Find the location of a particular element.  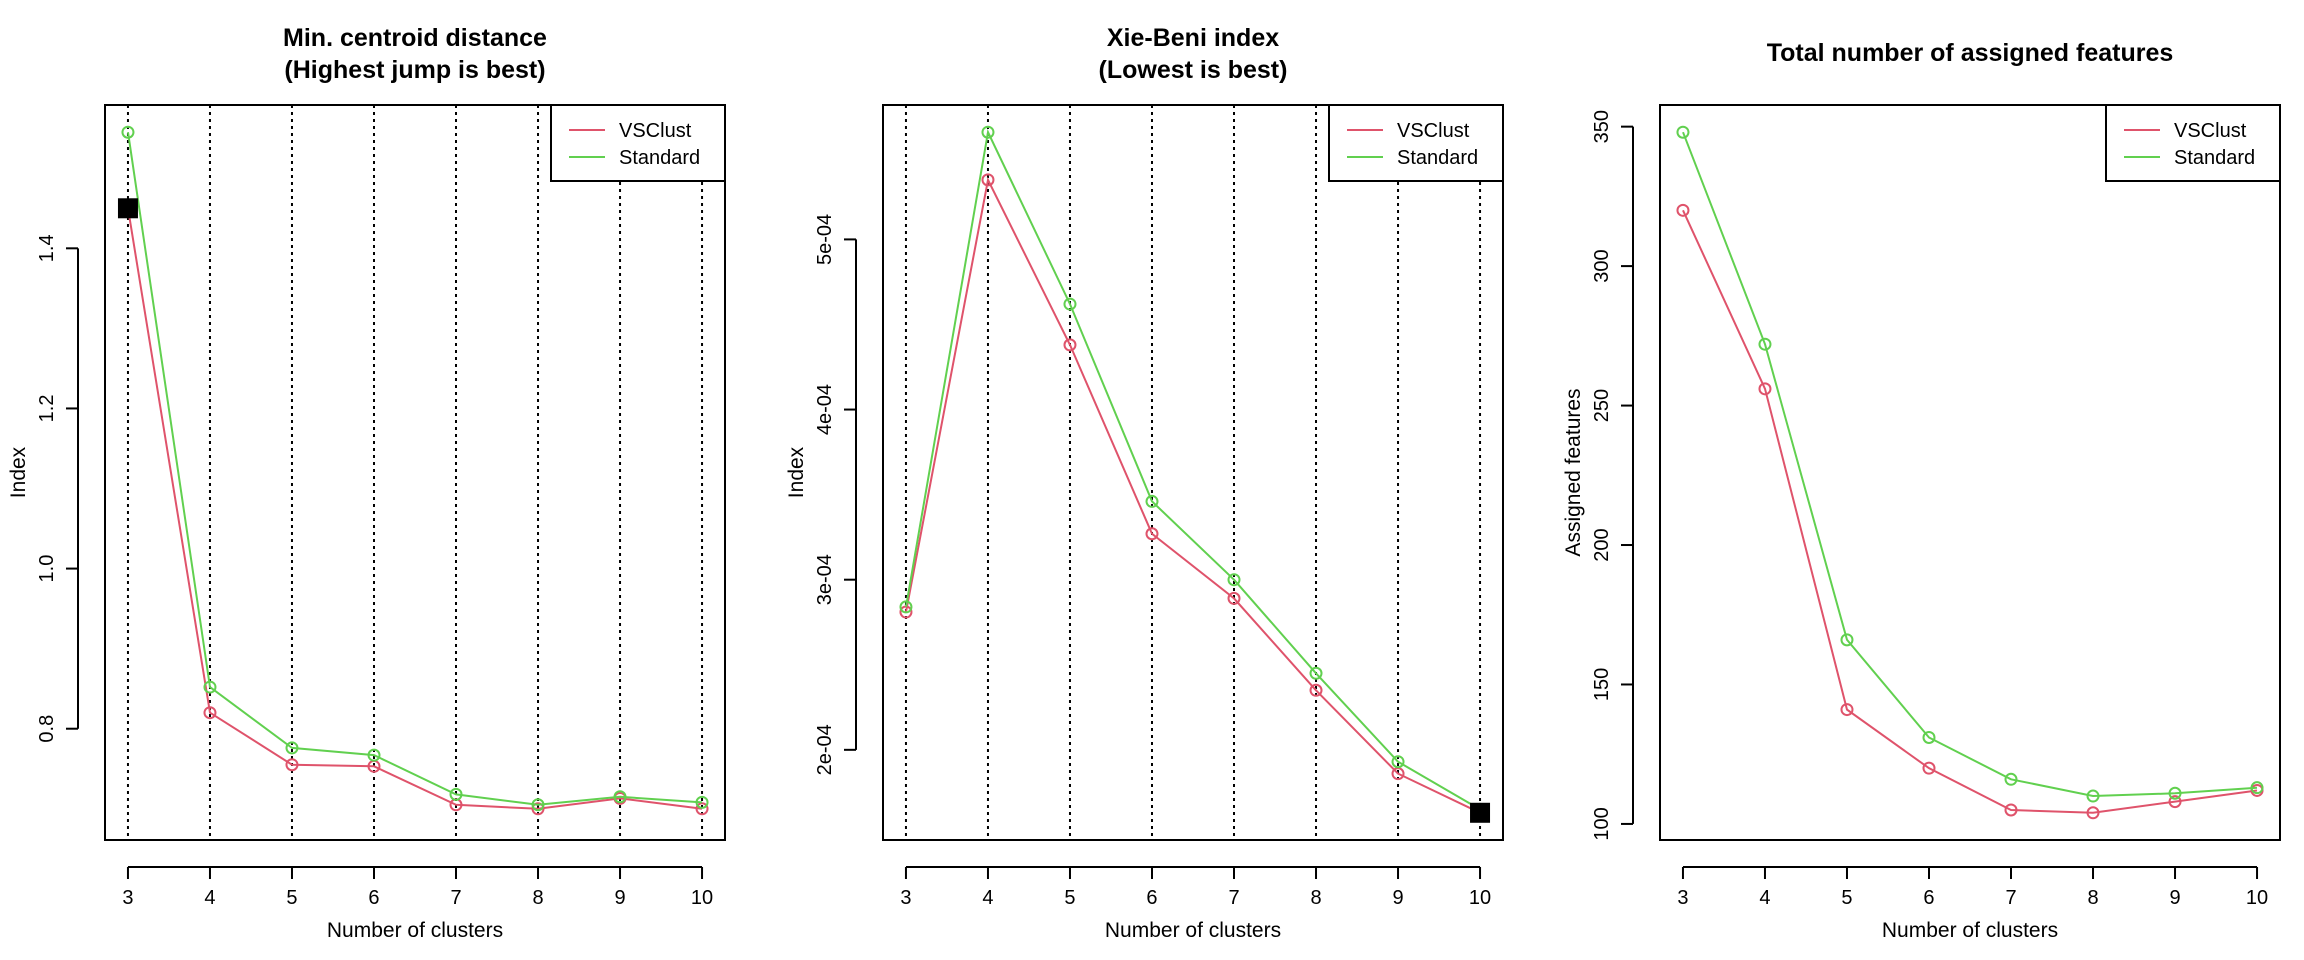

y-tick-label: 250 is located at coordinates (1602, 405).